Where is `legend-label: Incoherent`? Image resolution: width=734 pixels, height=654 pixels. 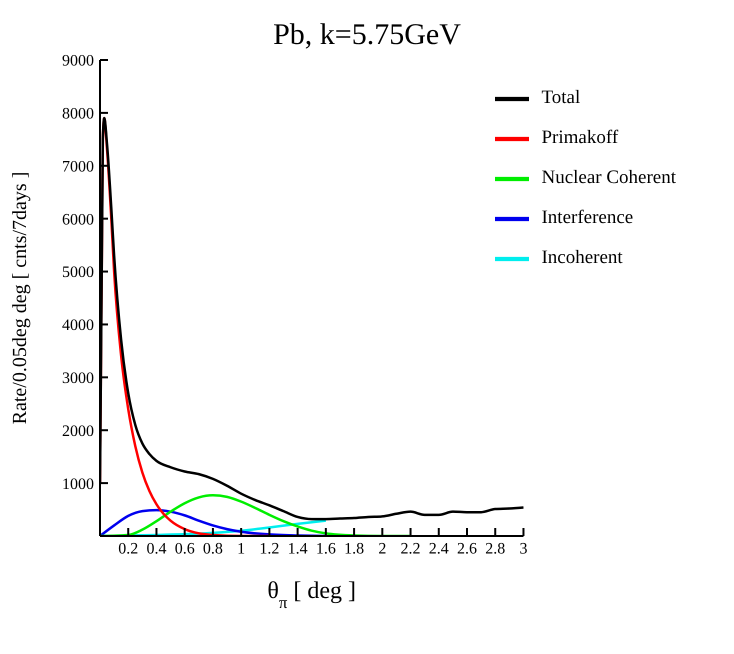
legend-label: Incoherent is located at coordinates (582, 257).